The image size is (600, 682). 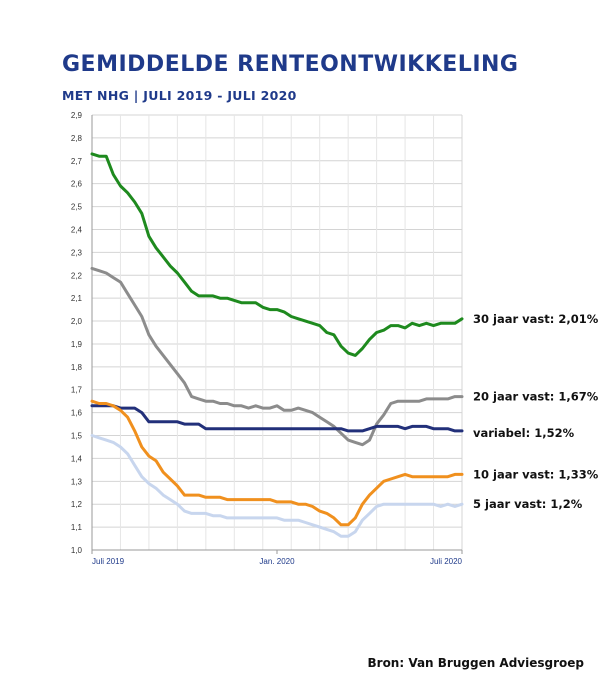 I want to click on y-tick-label: 2,8, so click(x=77, y=138).